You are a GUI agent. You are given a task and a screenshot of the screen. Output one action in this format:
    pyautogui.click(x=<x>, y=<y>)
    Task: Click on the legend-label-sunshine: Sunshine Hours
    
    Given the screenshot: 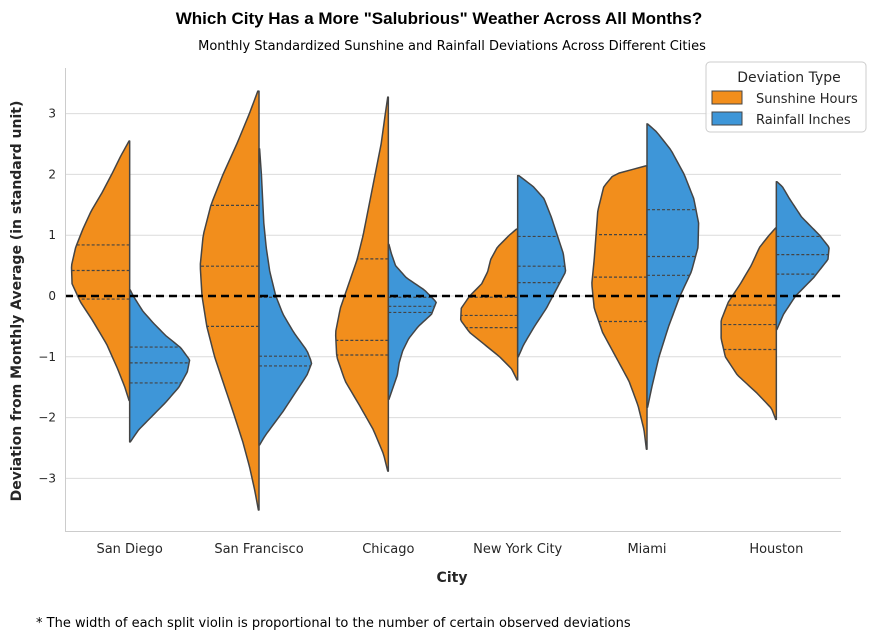 What is the action you would take?
    pyautogui.click(x=807, y=99)
    